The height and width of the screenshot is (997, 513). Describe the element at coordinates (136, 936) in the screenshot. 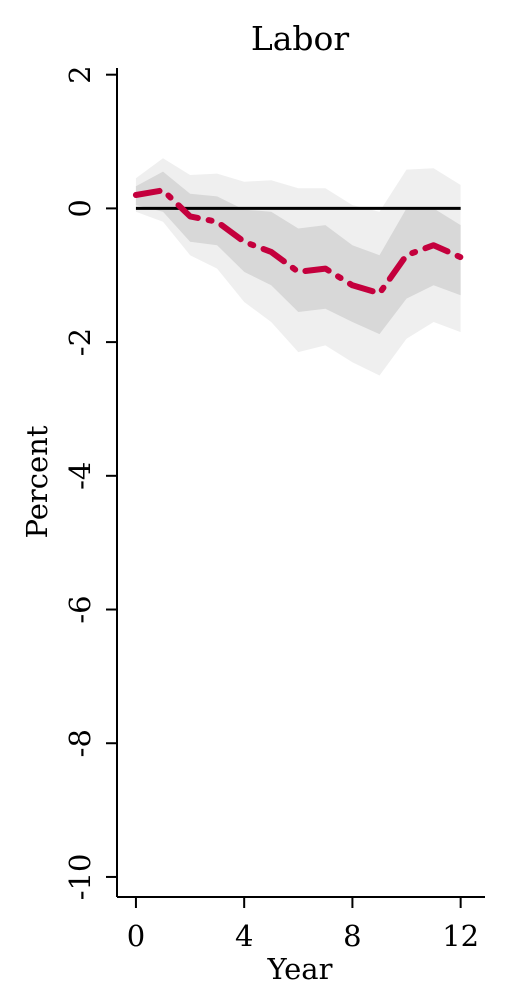

I see `x-tick-label: 0` at that location.